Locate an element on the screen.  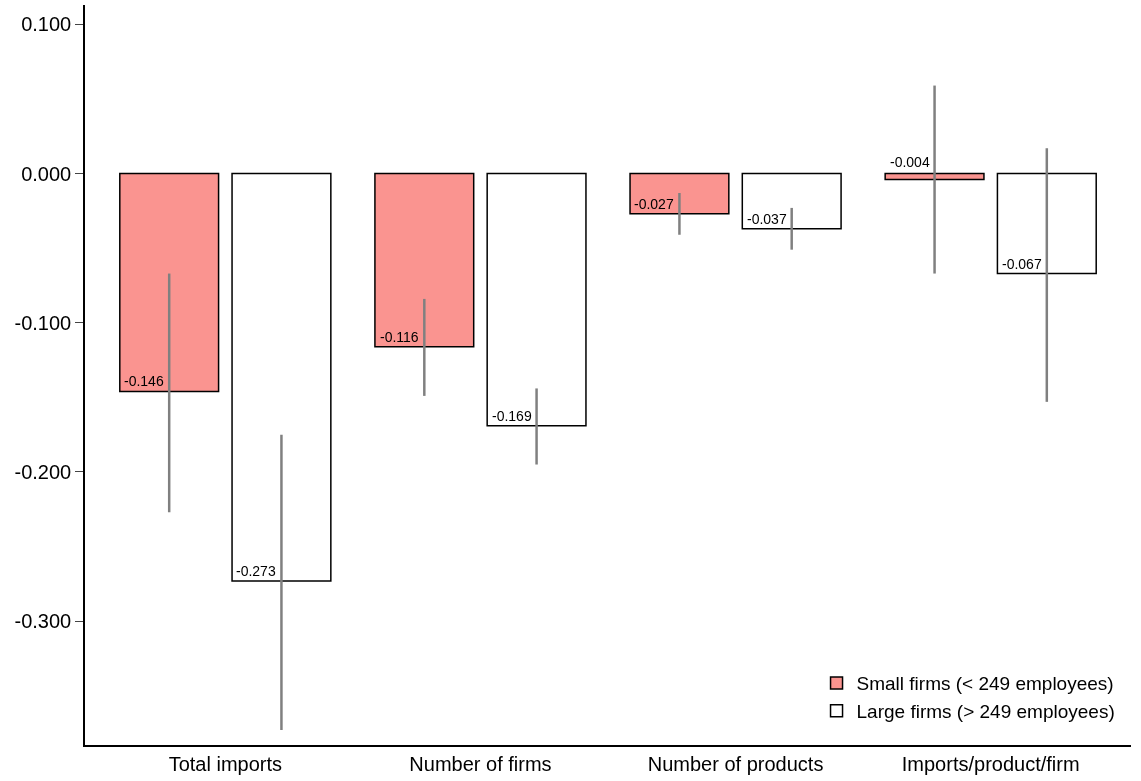
x-tick-label: Imports/product/firm is located at coordinates (990, 763).